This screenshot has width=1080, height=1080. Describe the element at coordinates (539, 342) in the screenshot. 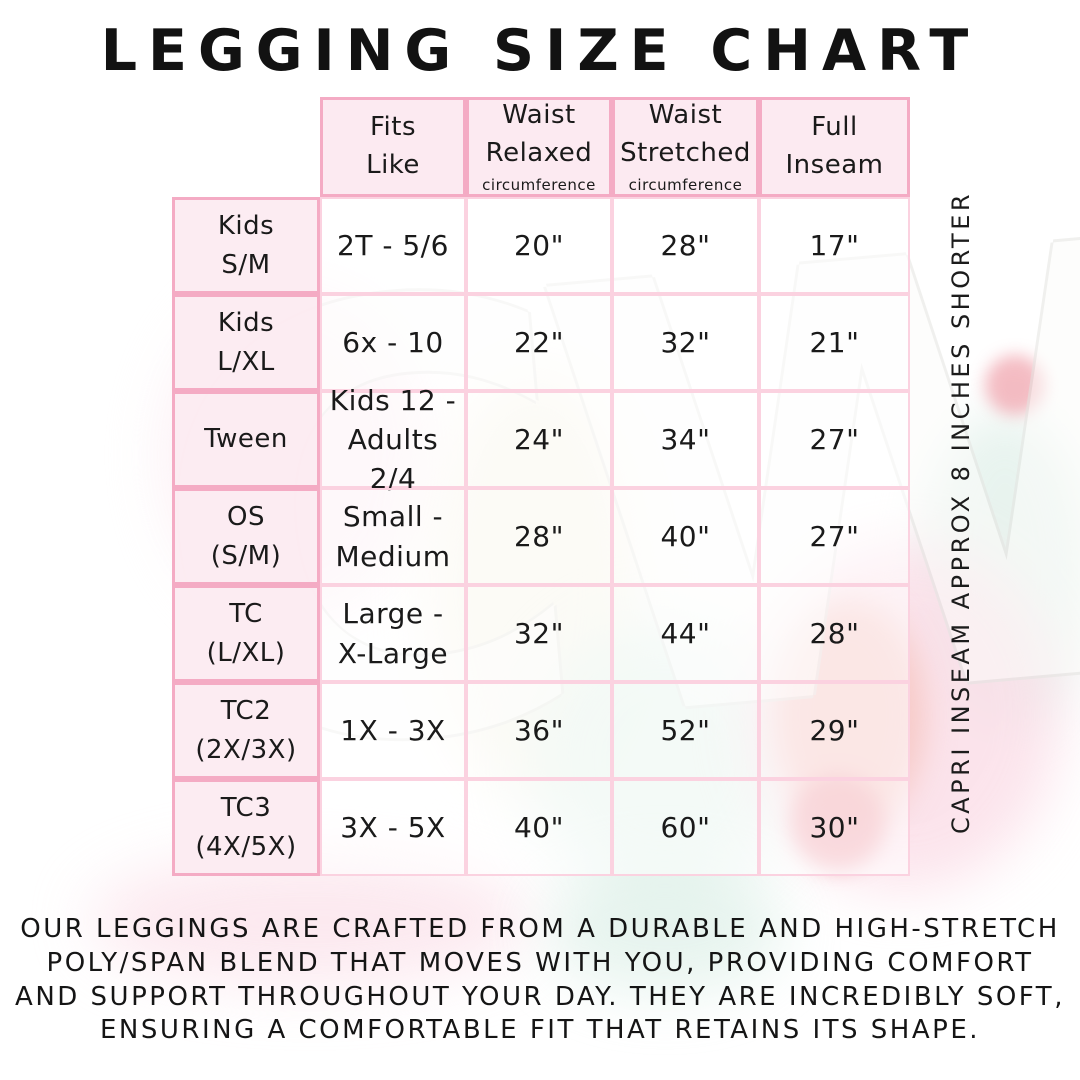

I see `size-value-cell: 22"` at that location.